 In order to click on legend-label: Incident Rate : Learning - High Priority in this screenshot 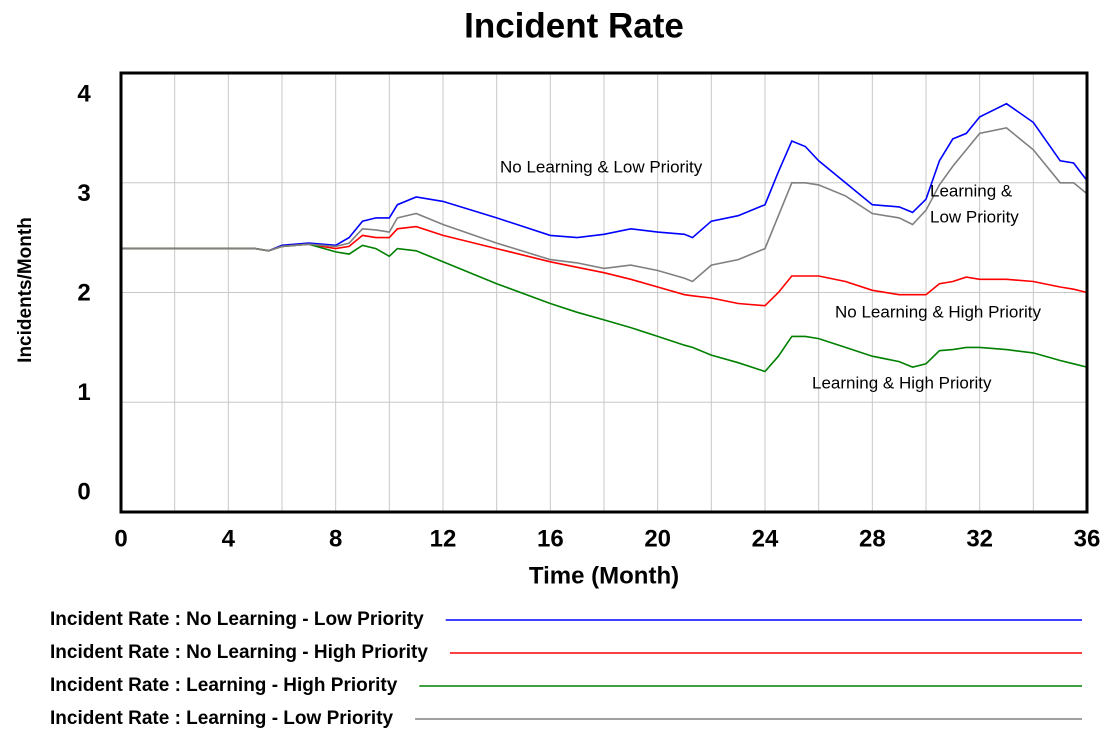, I will do `click(224, 685)`.